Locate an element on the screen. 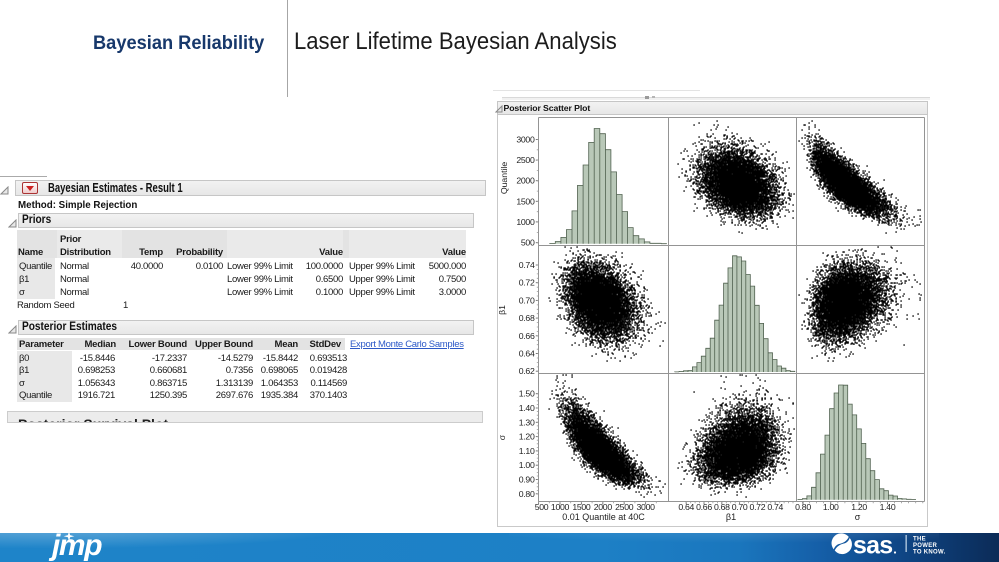 Image resolution: width=999 pixels, height=562 pixels. svg-text: 1.10 is located at coordinates (527, 451).